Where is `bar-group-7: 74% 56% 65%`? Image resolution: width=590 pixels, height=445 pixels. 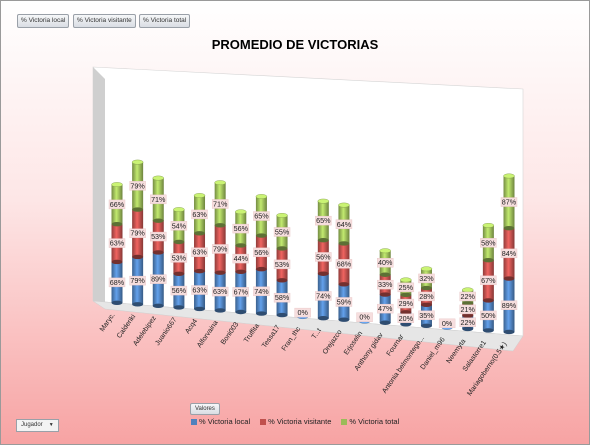
bar-group-7: 74% 56% 65% is located at coordinates (261, 255).